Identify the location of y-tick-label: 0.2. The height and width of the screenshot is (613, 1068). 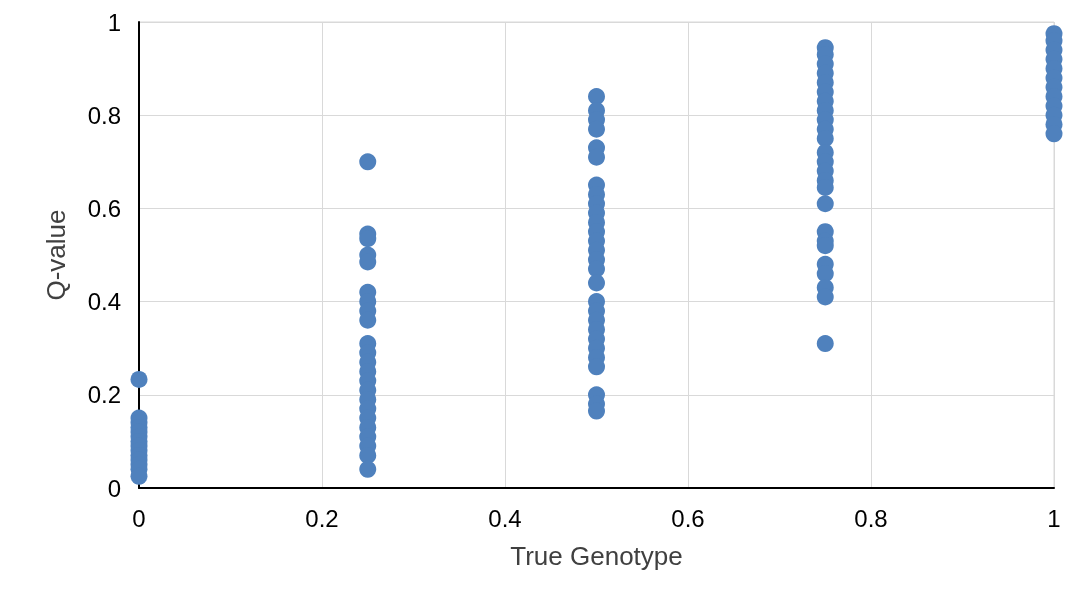
(104, 395).